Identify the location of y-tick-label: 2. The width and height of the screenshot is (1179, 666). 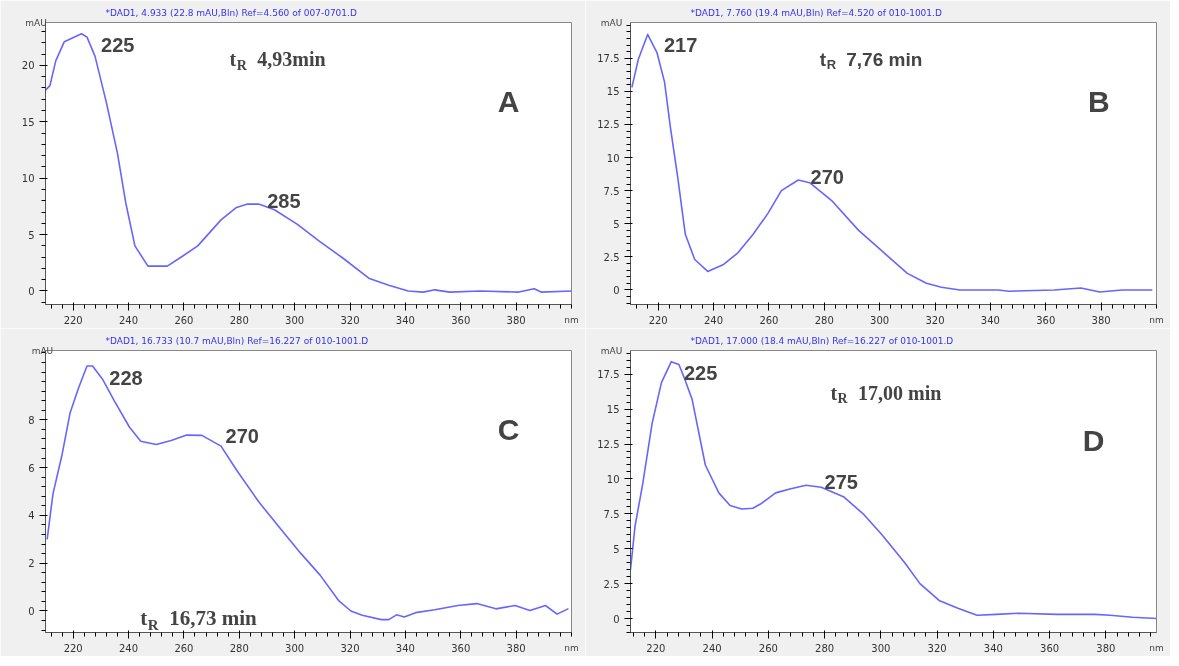
(31, 564).